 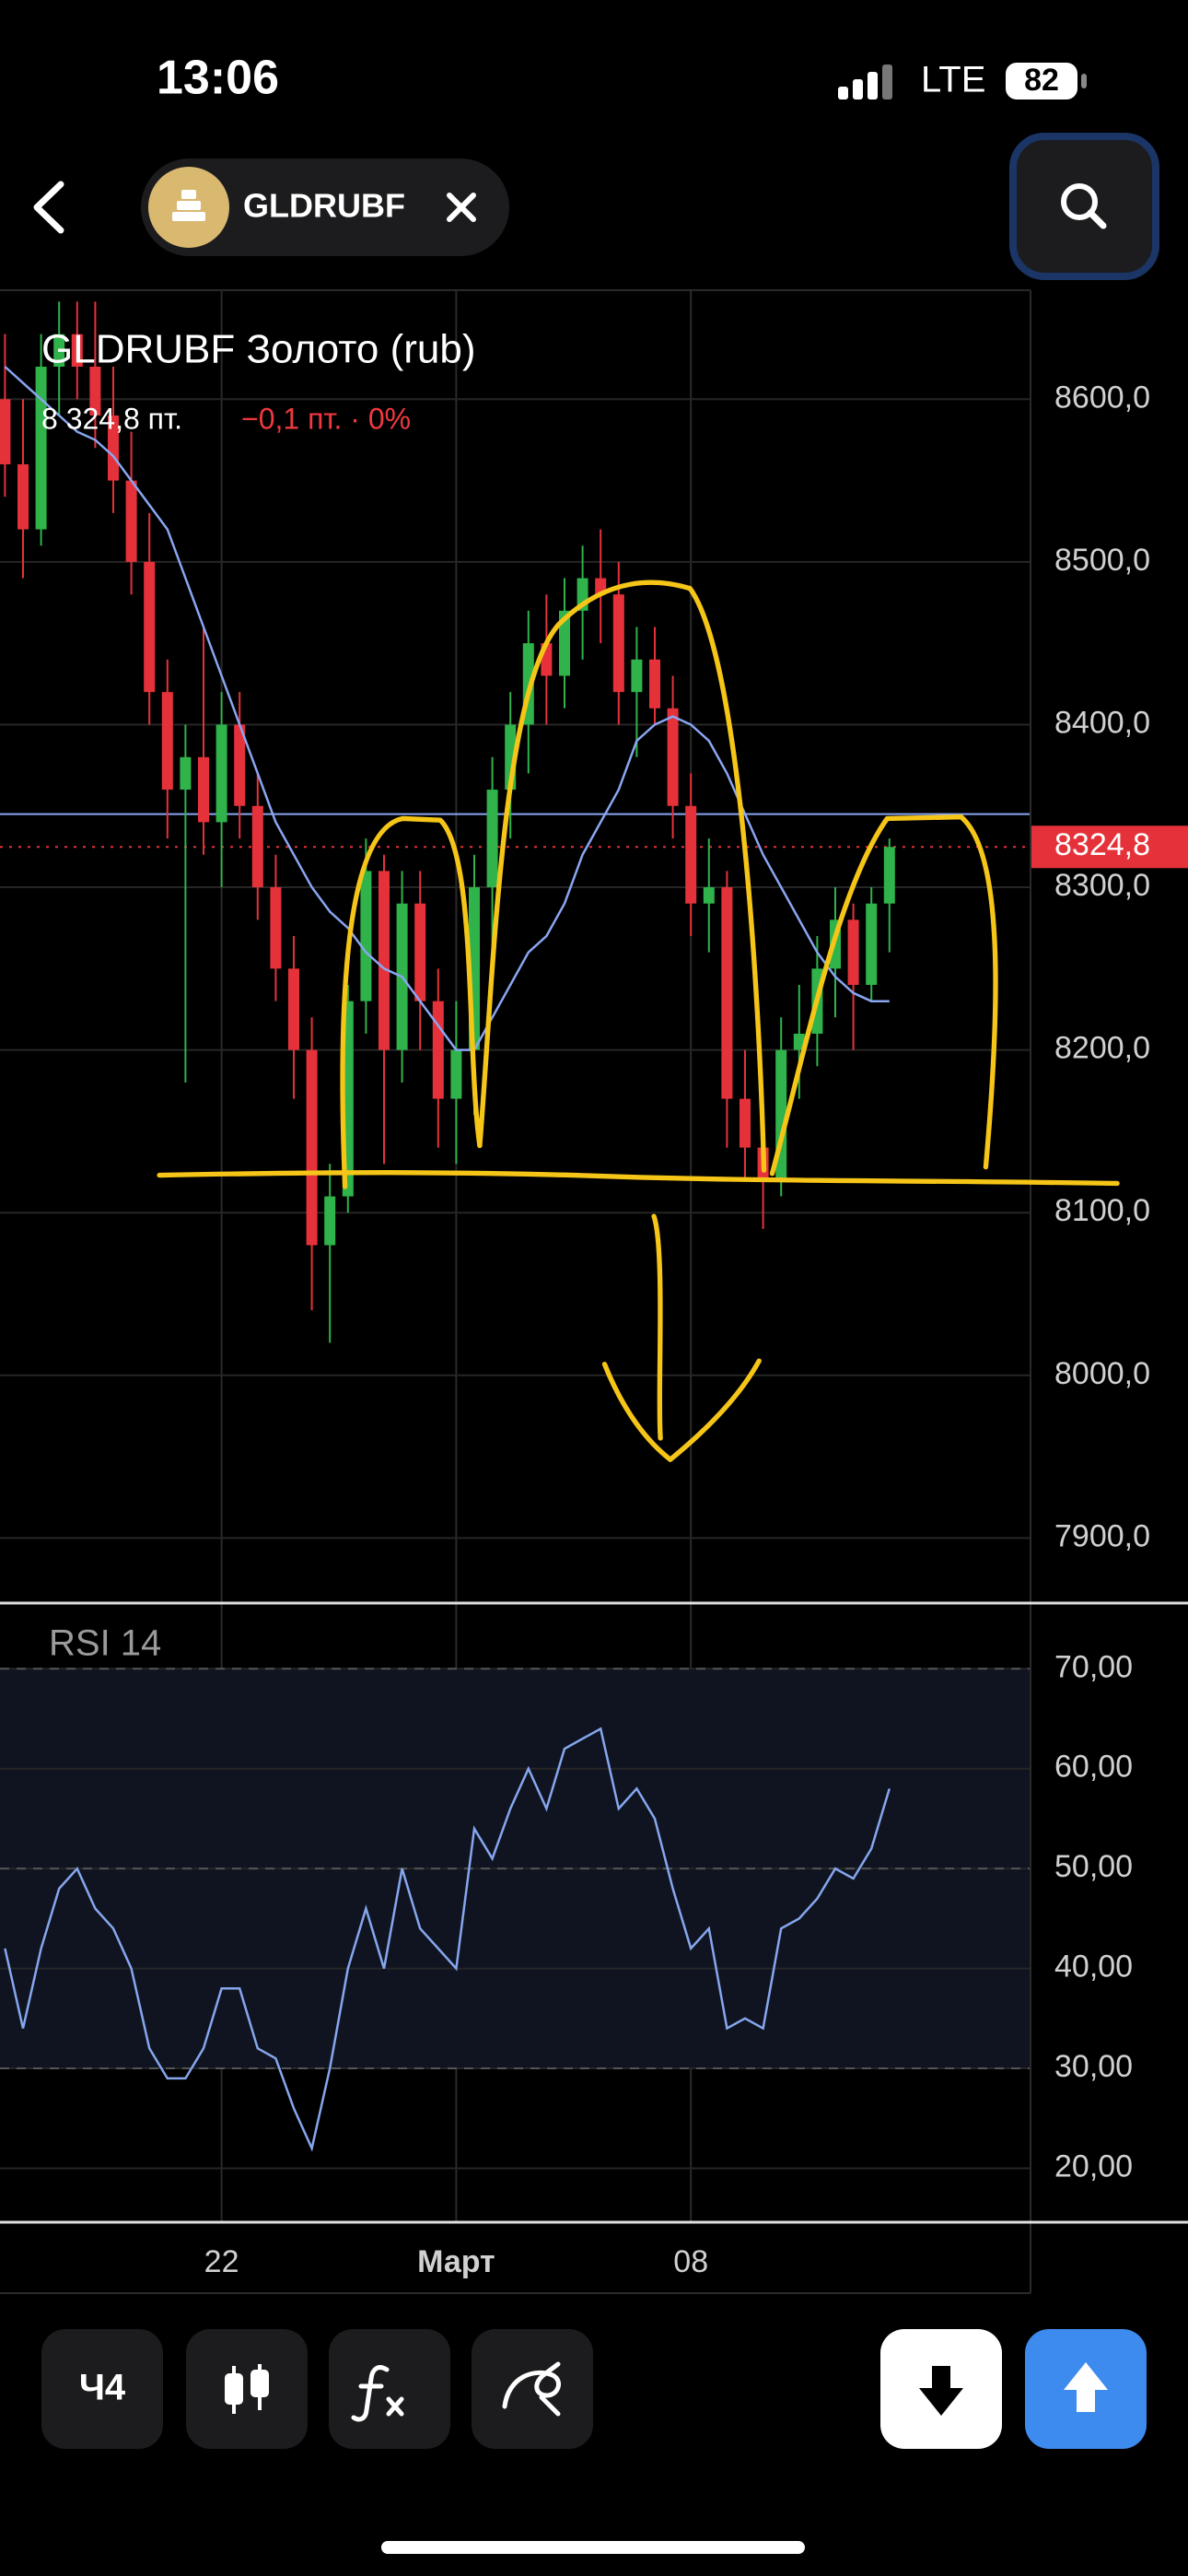 I want to click on indicators-button, so click(x=389, y=2389).